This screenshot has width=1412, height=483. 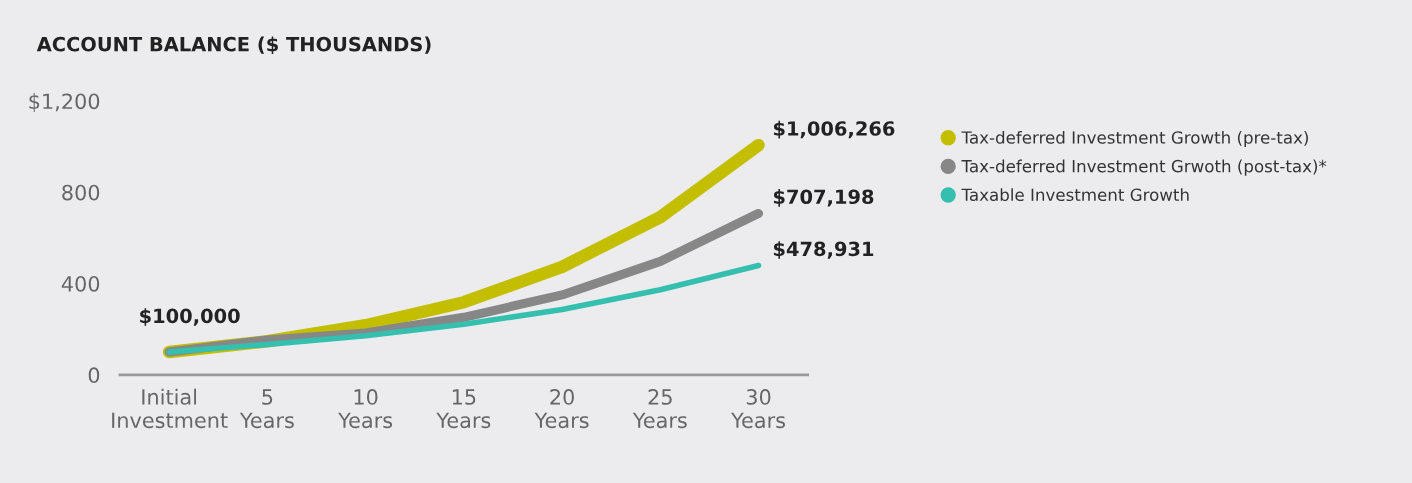 What do you see at coordinates (94, 375) in the screenshot?
I see `y-tick-label: 0` at bounding box center [94, 375].